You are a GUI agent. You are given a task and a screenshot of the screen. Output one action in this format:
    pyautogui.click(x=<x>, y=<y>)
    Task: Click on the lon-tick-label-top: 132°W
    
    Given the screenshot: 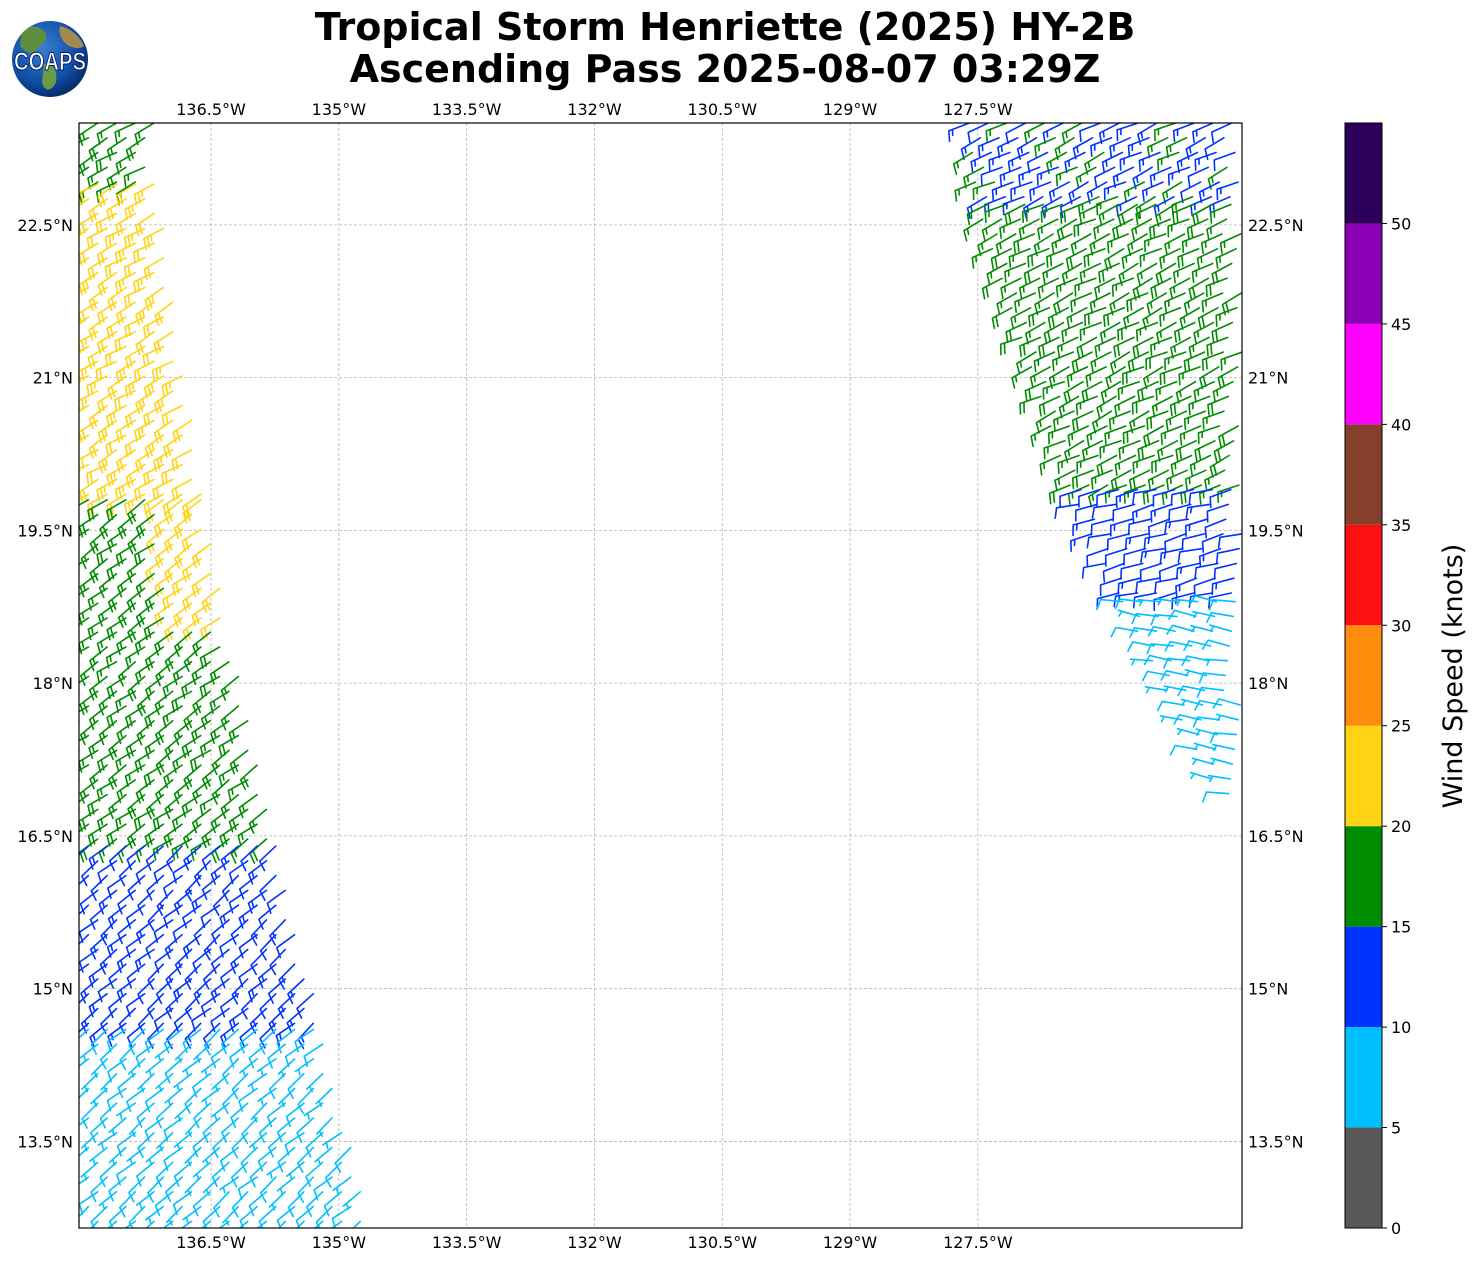 What is the action you would take?
    pyautogui.click(x=594, y=109)
    